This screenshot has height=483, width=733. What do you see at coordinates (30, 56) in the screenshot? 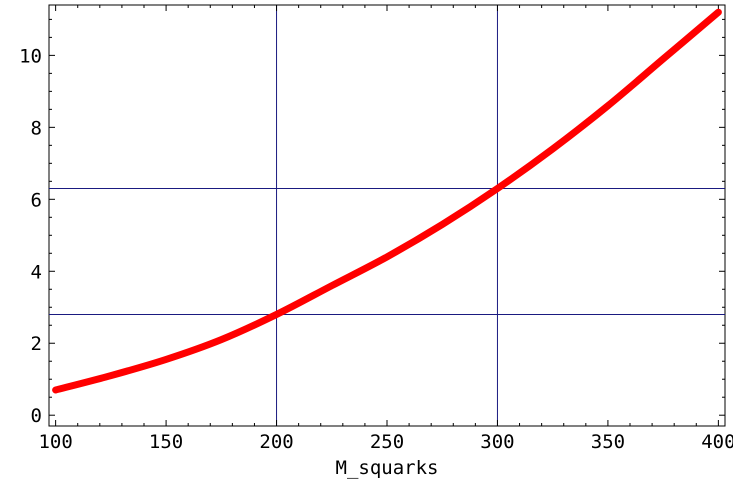
I see `y-tick-label: 10` at bounding box center [30, 56].